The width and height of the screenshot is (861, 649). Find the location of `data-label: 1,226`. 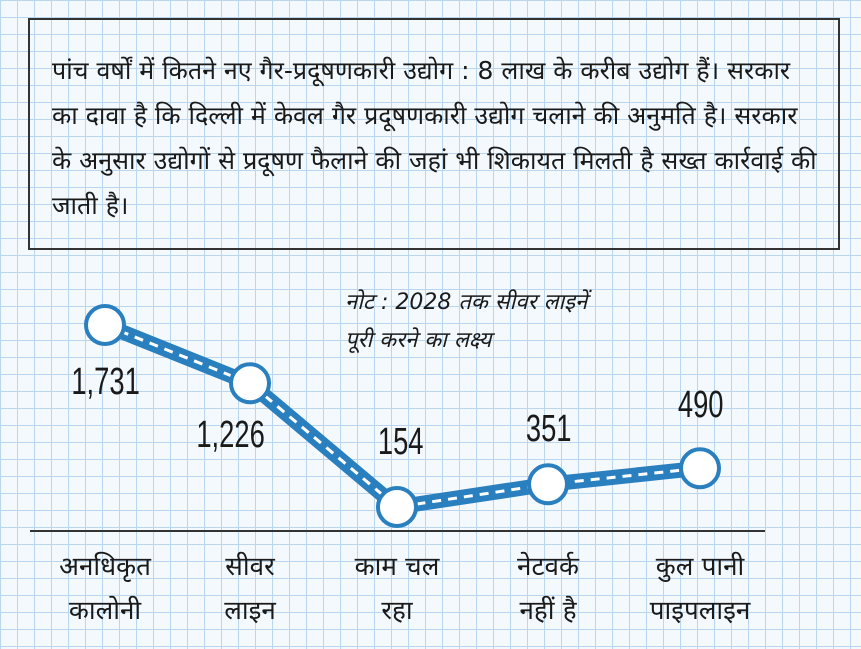

data-label: 1,226 is located at coordinates (230, 435).